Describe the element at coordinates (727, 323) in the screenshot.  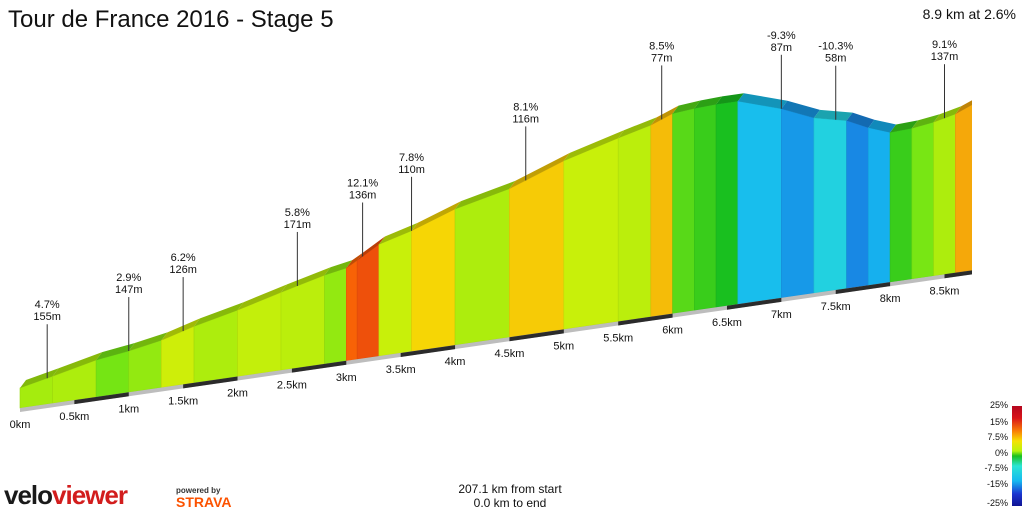
I see `x-tick-label: 6.5km` at that location.